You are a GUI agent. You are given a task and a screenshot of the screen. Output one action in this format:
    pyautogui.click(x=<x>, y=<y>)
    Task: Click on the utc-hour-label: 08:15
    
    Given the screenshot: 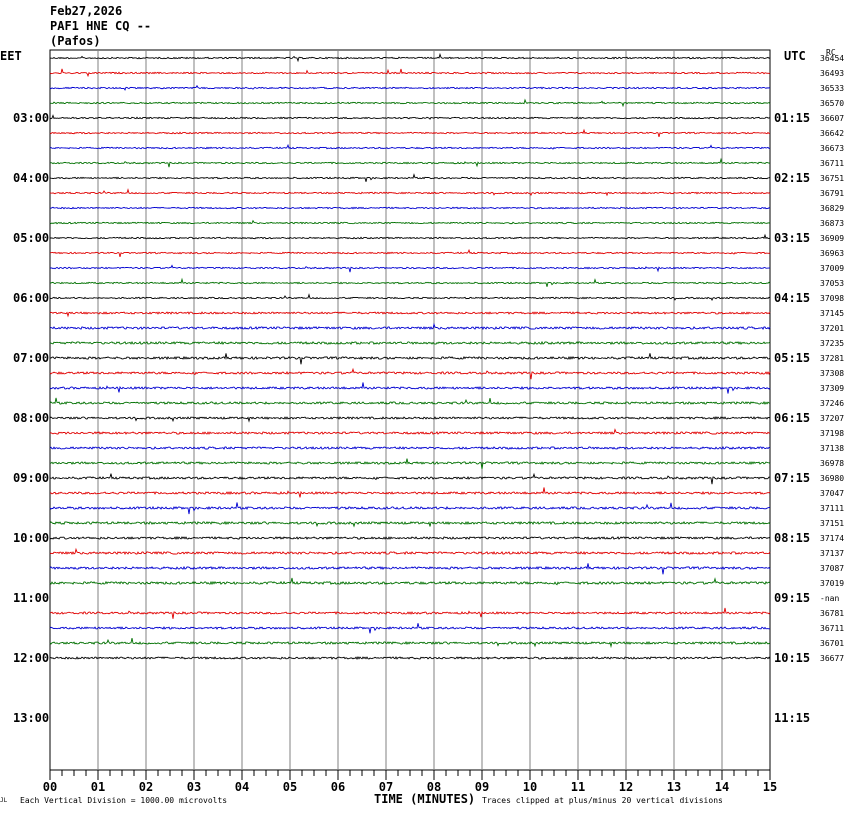 What is the action you would take?
    pyautogui.click(x=792, y=538)
    